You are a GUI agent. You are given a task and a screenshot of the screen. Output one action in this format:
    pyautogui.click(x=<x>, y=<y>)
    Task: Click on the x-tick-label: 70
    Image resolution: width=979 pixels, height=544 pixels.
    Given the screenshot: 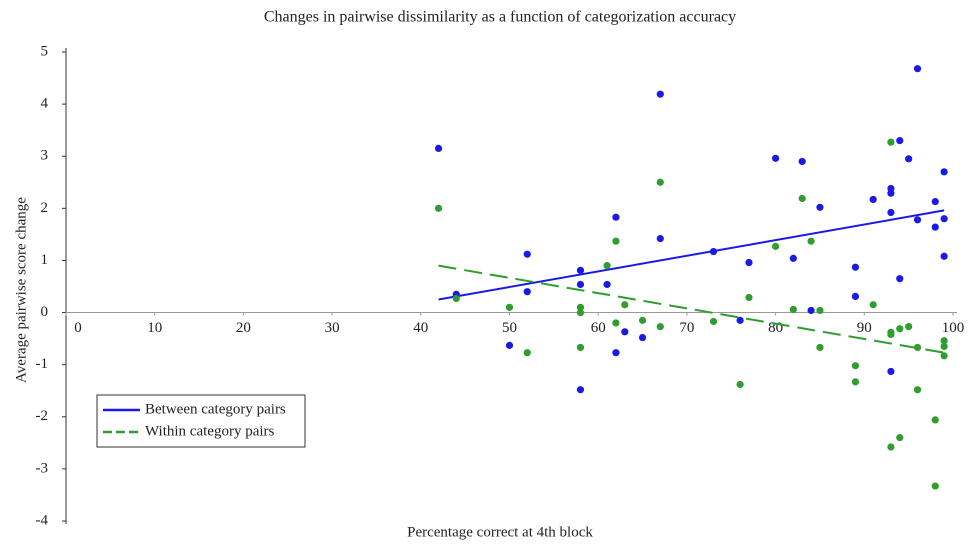 What is the action you would take?
    pyautogui.click(x=686, y=328)
    